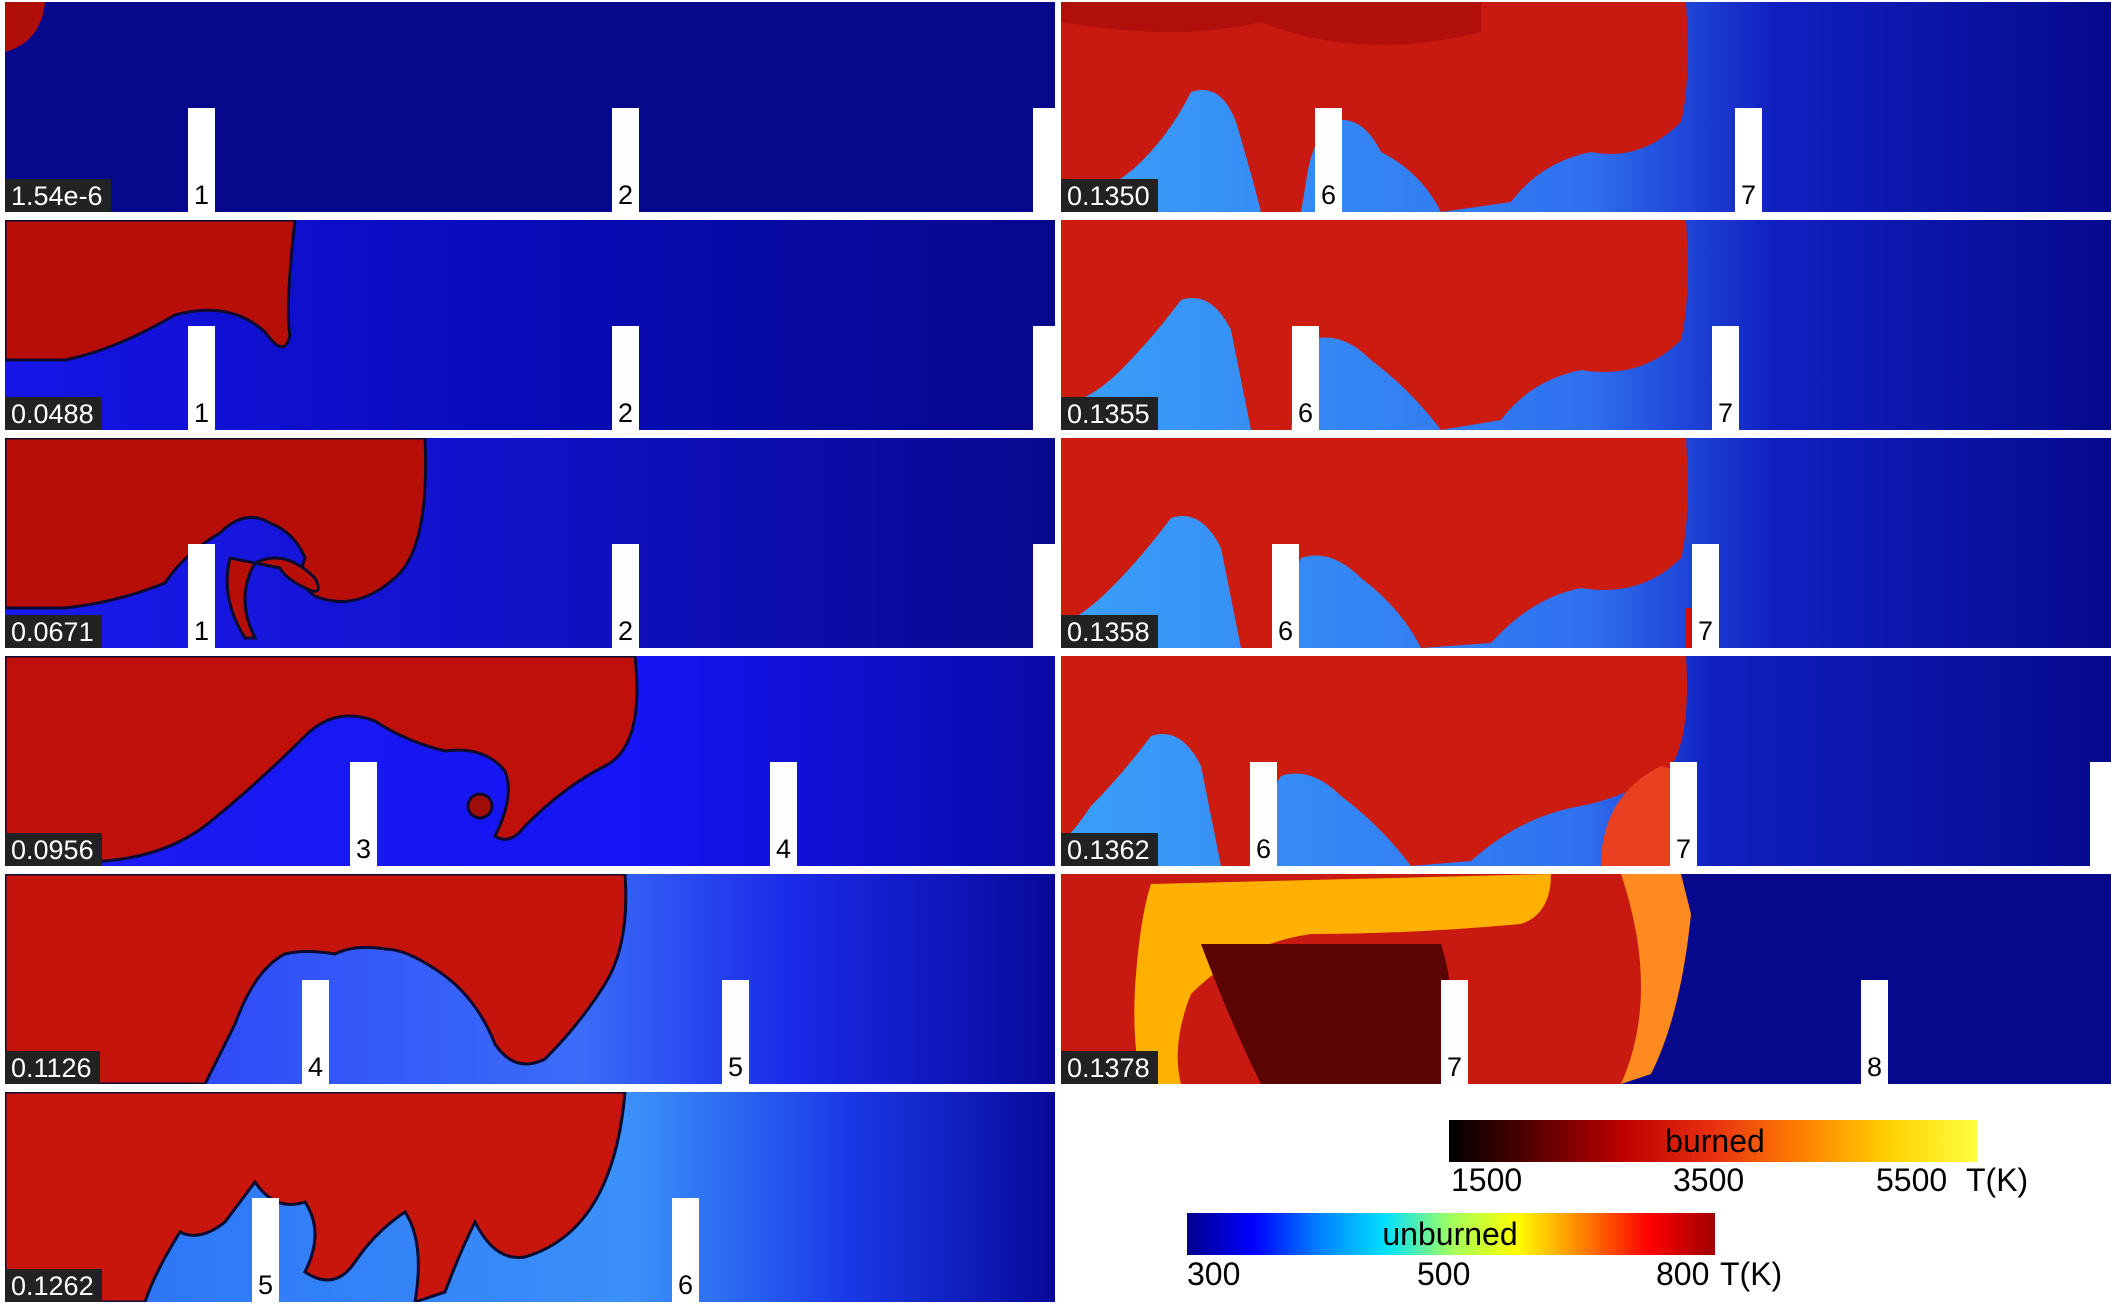 The image size is (2111, 1304). Describe the element at coordinates (1997, 1180) in the screenshot. I see `colorbar-burned-unit: T(K)` at that location.